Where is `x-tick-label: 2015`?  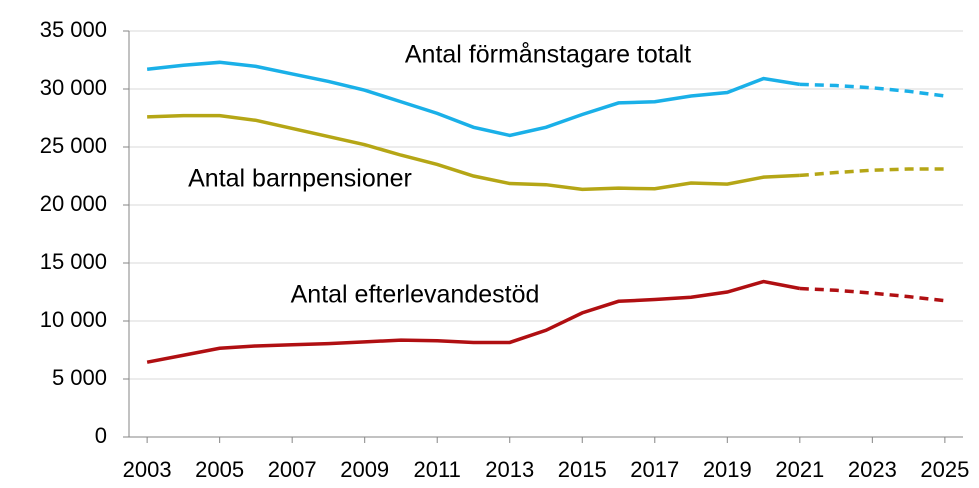 x-tick-label: 2015 is located at coordinates (582, 469).